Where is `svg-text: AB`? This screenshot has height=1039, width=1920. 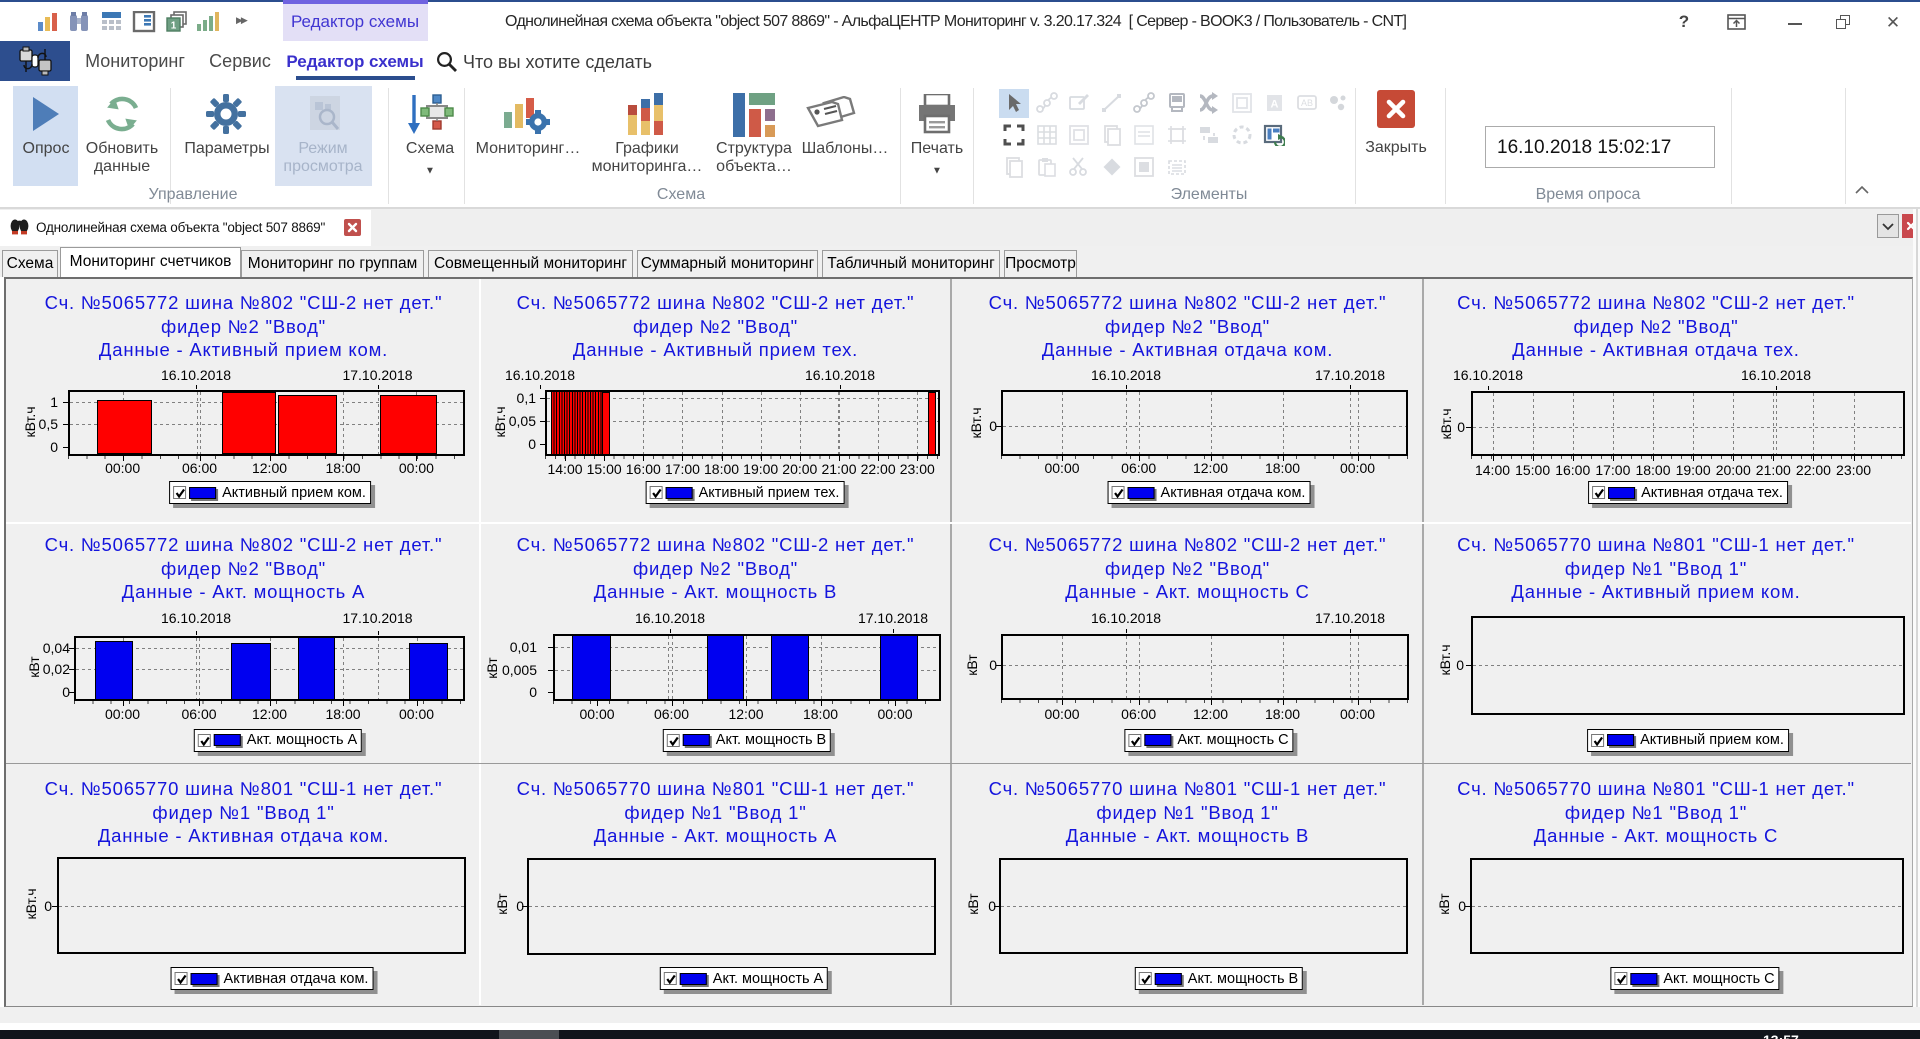
svg-text: AB is located at coordinates (1306, 103).